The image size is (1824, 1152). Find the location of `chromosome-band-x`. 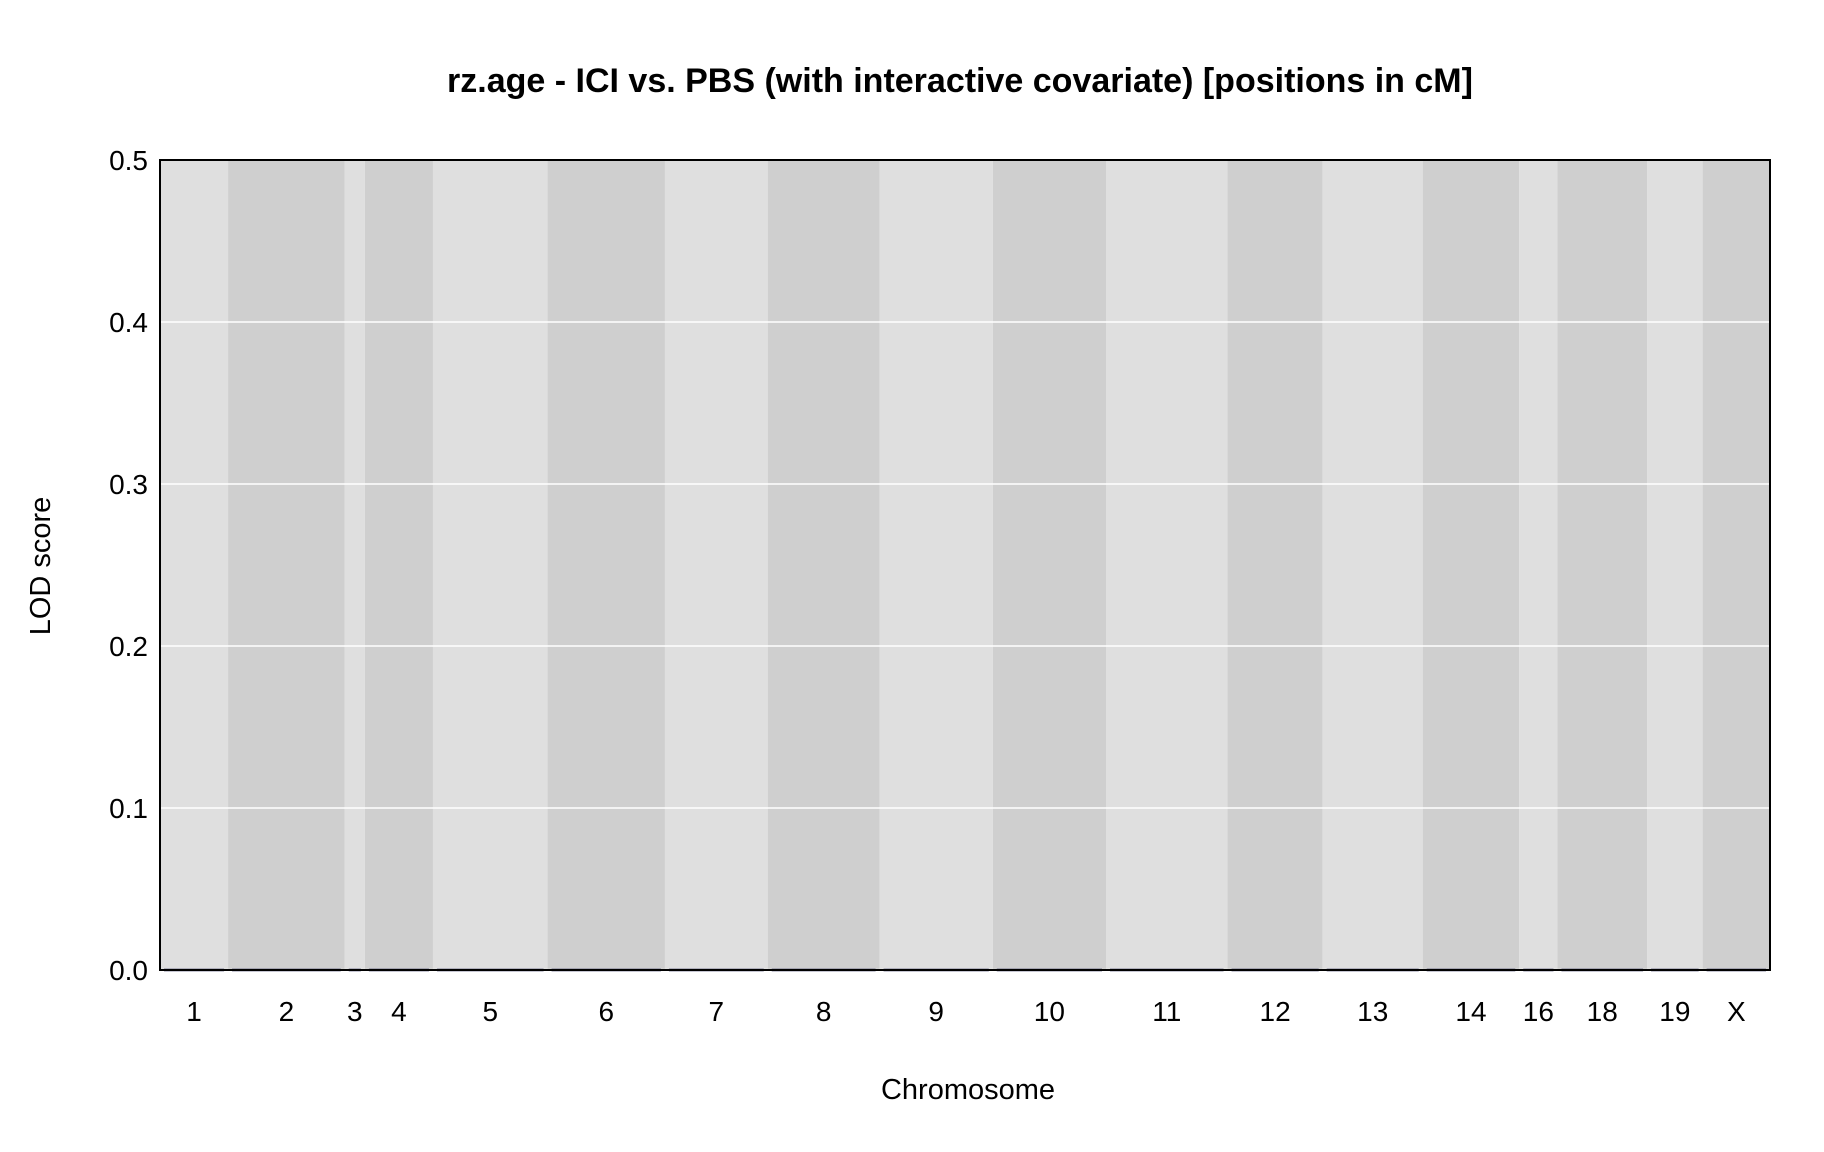

chromosome-band-x is located at coordinates (1736, 565).